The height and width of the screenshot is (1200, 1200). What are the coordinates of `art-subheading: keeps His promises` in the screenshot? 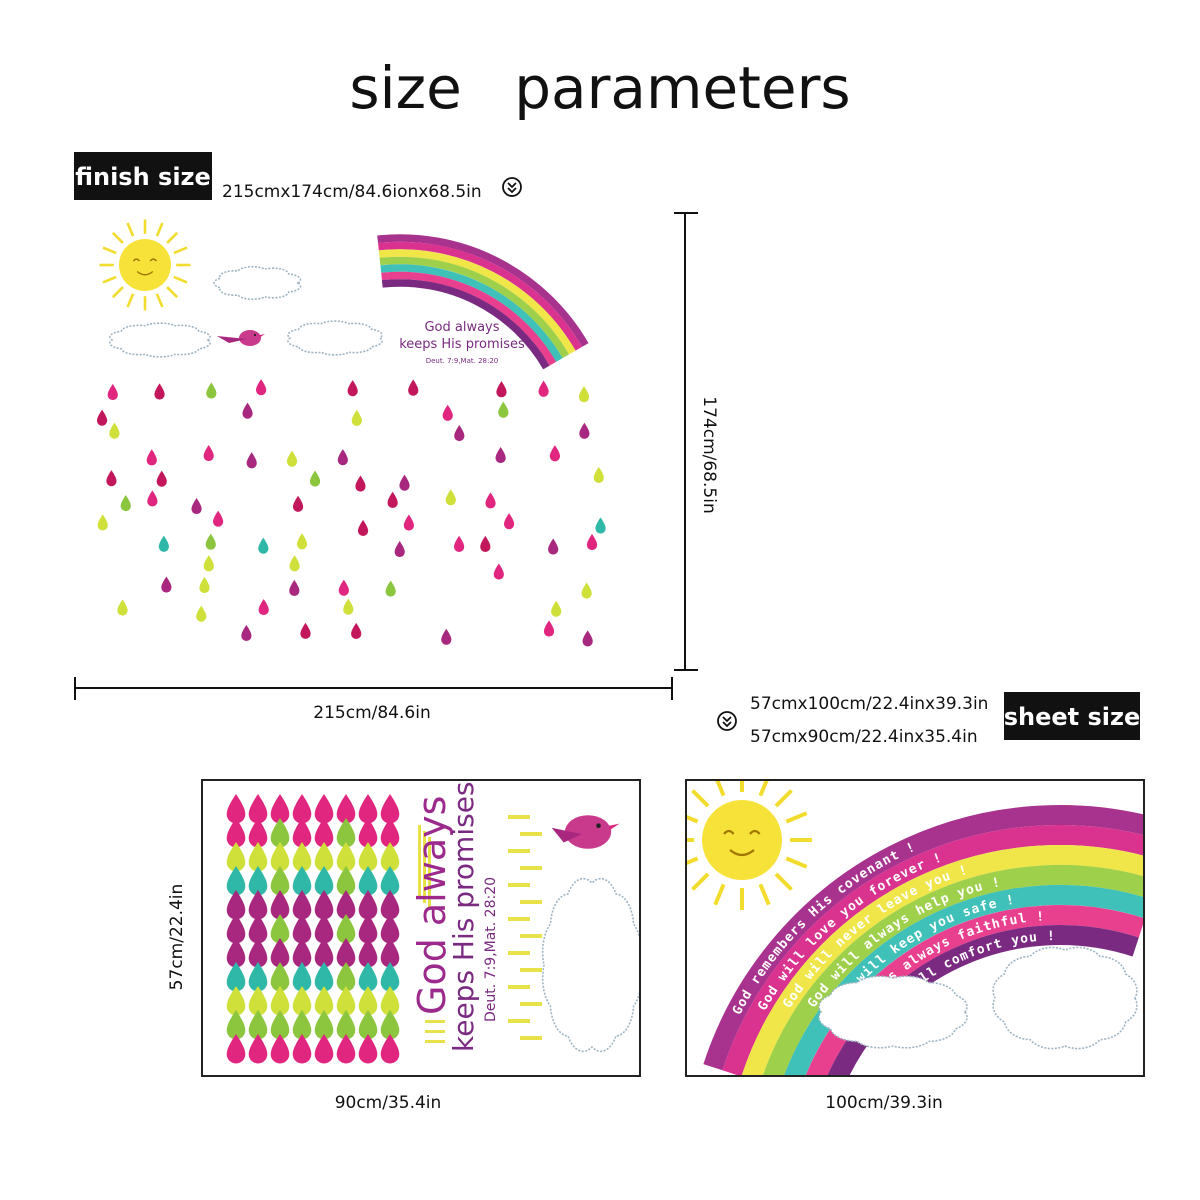 It's located at (462, 344).